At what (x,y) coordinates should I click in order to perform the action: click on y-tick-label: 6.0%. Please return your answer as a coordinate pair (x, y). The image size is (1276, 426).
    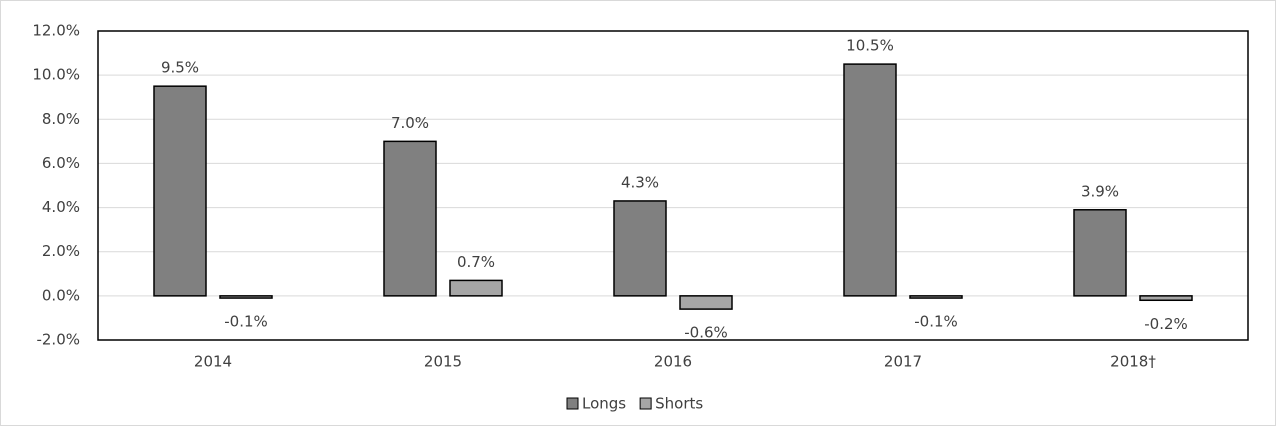
    Looking at the image, I should click on (61, 163).